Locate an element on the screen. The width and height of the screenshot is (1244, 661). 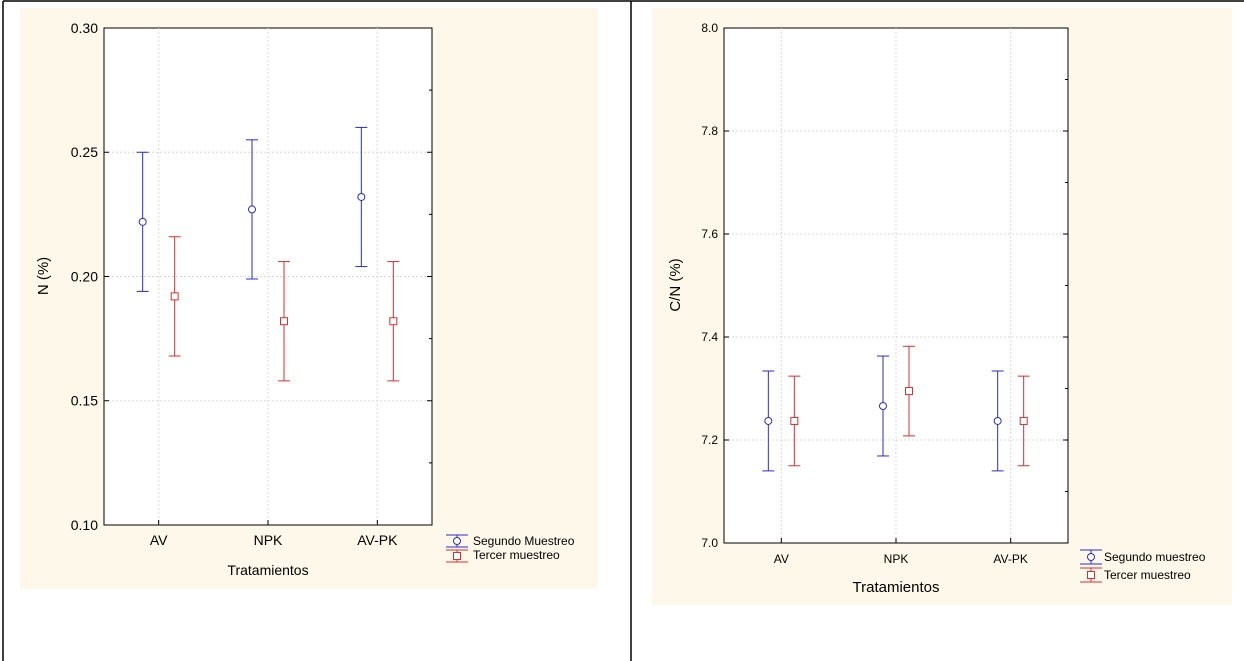
y-tick-label: 7.6 is located at coordinates (709, 234).